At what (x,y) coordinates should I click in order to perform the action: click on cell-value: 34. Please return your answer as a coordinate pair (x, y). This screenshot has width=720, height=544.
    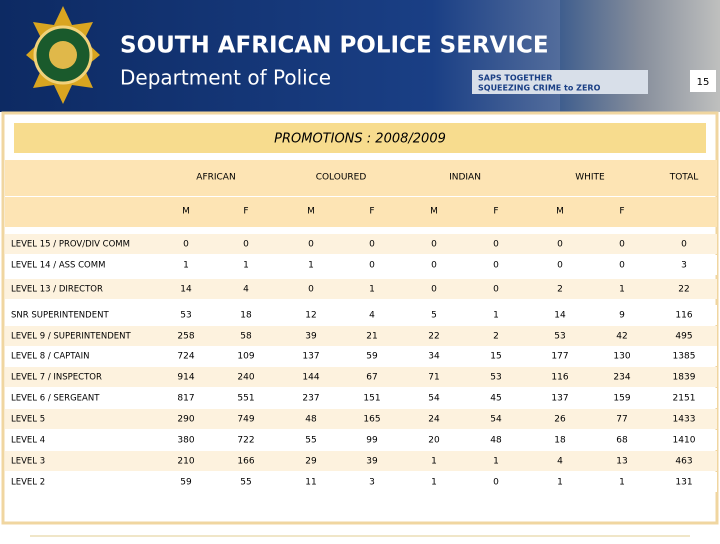
    Looking at the image, I should click on (434, 357).